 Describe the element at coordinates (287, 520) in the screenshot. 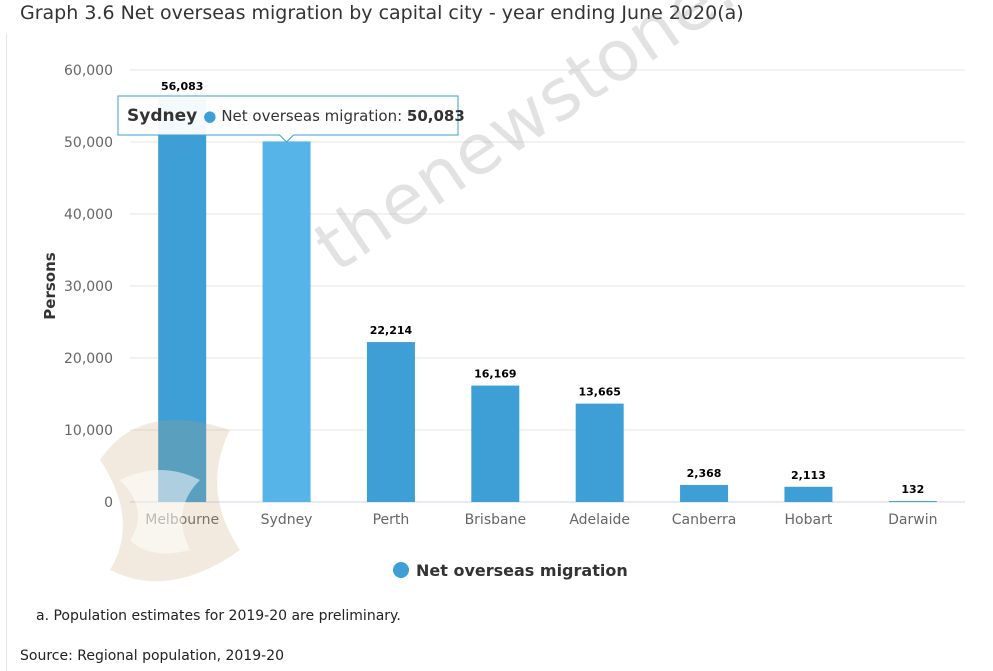

I see `x-tick-label: Sydney` at that location.